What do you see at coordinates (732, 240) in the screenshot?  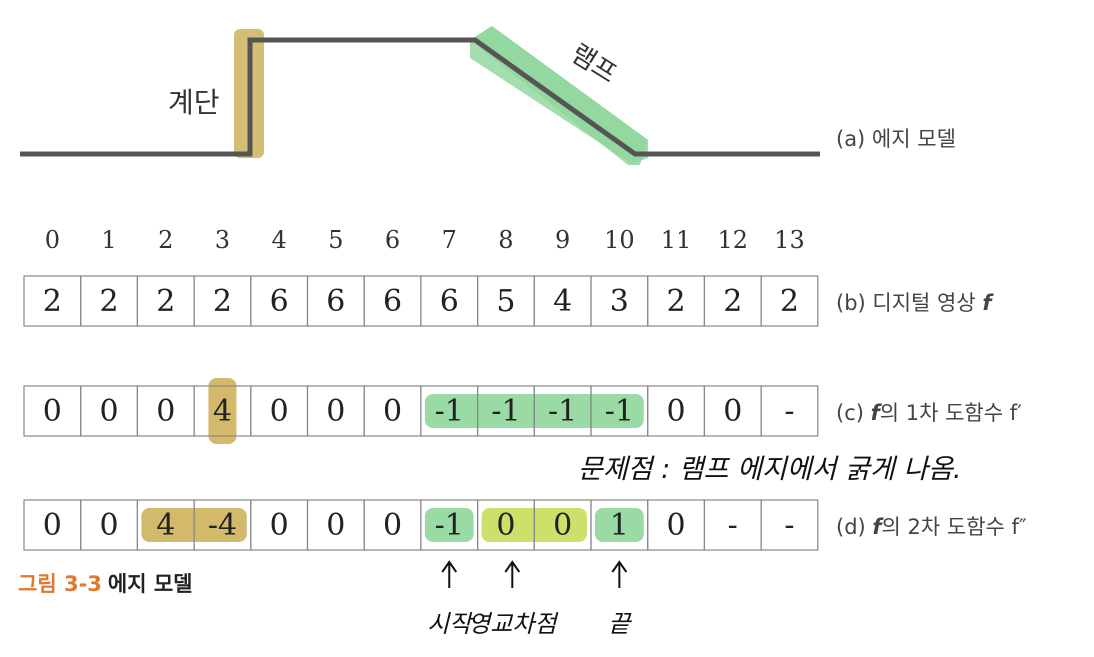 I see `index-label: 12` at bounding box center [732, 240].